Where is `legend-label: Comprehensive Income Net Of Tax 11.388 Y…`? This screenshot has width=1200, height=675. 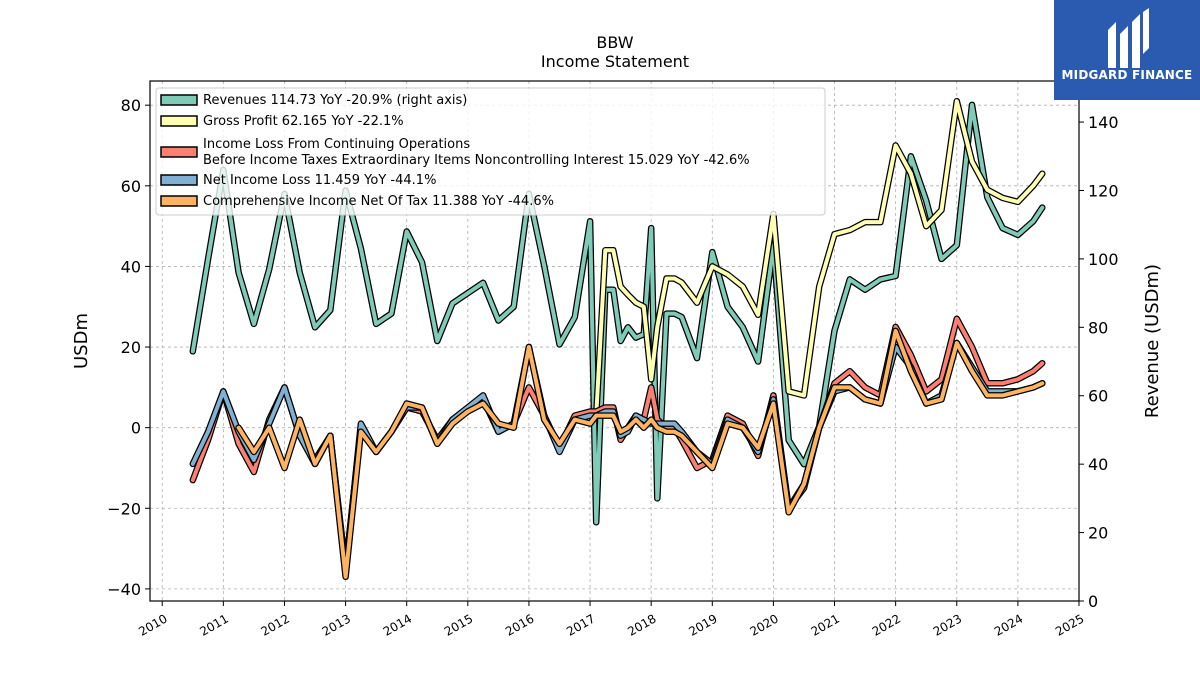
legend-label: Comprehensive Income Net Of Tax 11.388 Y… is located at coordinates (378, 201).